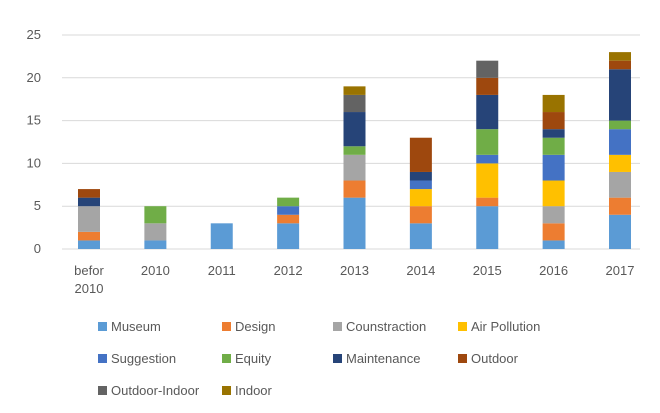 The width and height of the screenshot is (660, 413). What do you see at coordinates (254, 390) in the screenshot?
I see `legend-label: Indoor` at bounding box center [254, 390].